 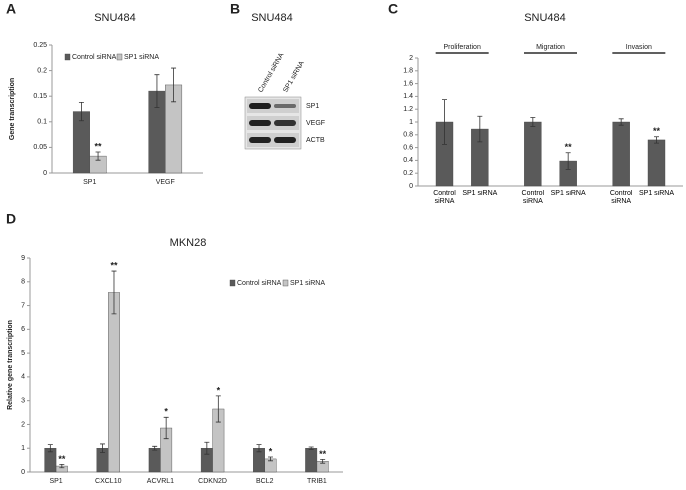 What do you see at coordinates (408, 147) in the screenshot?
I see `y-tick-label: 0.6` at bounding box center [408, 147].